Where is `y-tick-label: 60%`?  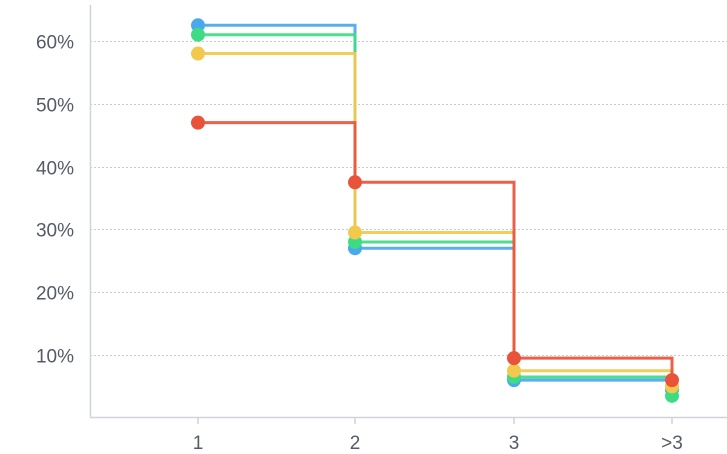
y-tick-label: 60% is located at coordinates (55, 43).